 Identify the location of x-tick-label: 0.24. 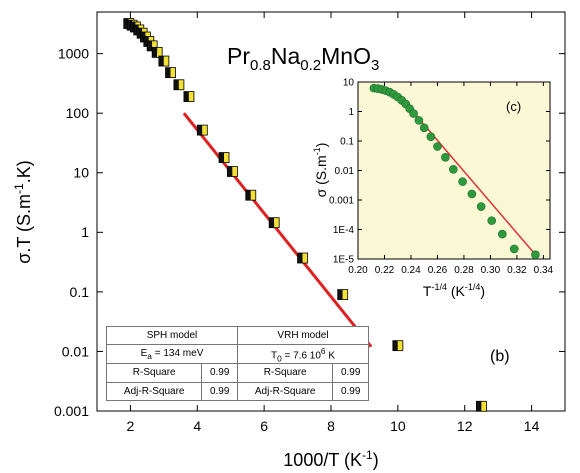
(411, 270).